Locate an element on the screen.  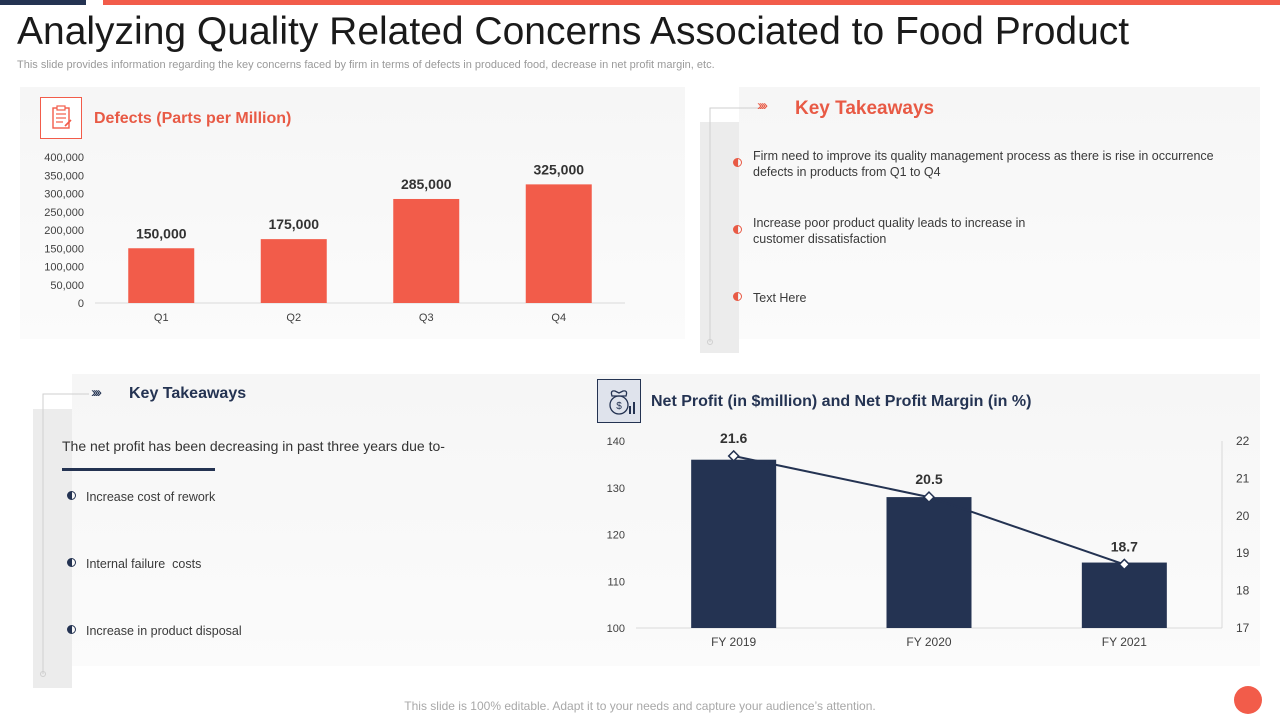
y-tick-label: 200,000 is located at coordinates (64, 231).